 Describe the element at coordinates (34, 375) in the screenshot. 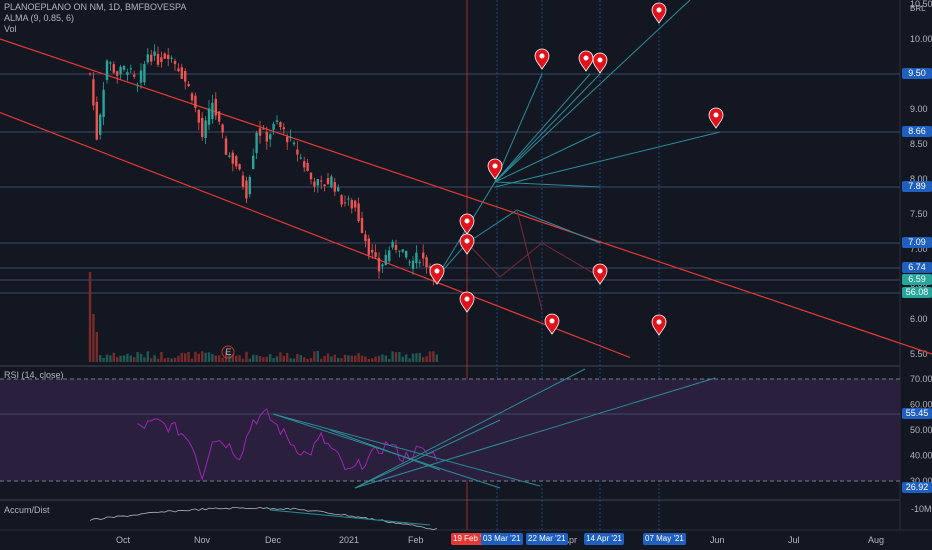

I see `rsi-legend: RSI (14, close)` at that location.